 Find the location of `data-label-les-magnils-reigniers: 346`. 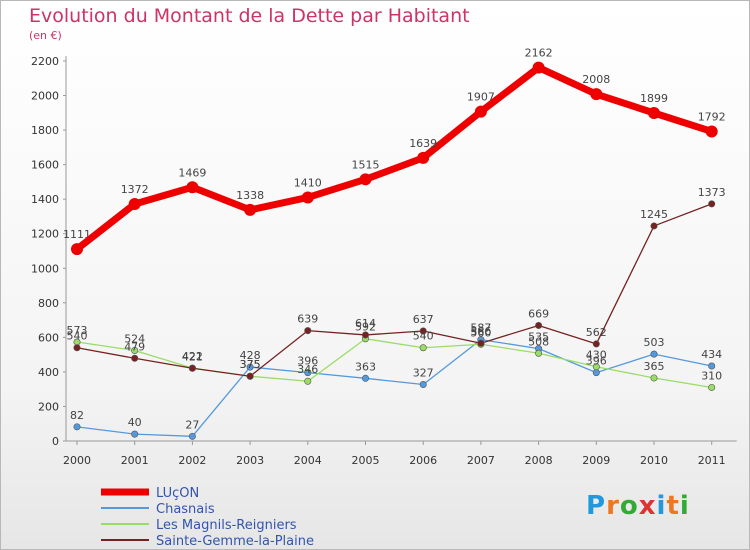

data-label-les-magnils-reigniers: 346 is located at coordinates (307, 369).